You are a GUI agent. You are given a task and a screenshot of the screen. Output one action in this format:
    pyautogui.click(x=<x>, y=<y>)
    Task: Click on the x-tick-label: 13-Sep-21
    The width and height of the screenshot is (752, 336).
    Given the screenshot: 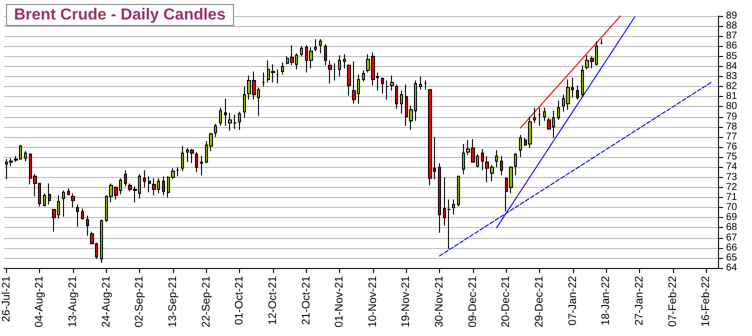 What is the action you would take?
    pyautogui.click(x=172, y=302)
    